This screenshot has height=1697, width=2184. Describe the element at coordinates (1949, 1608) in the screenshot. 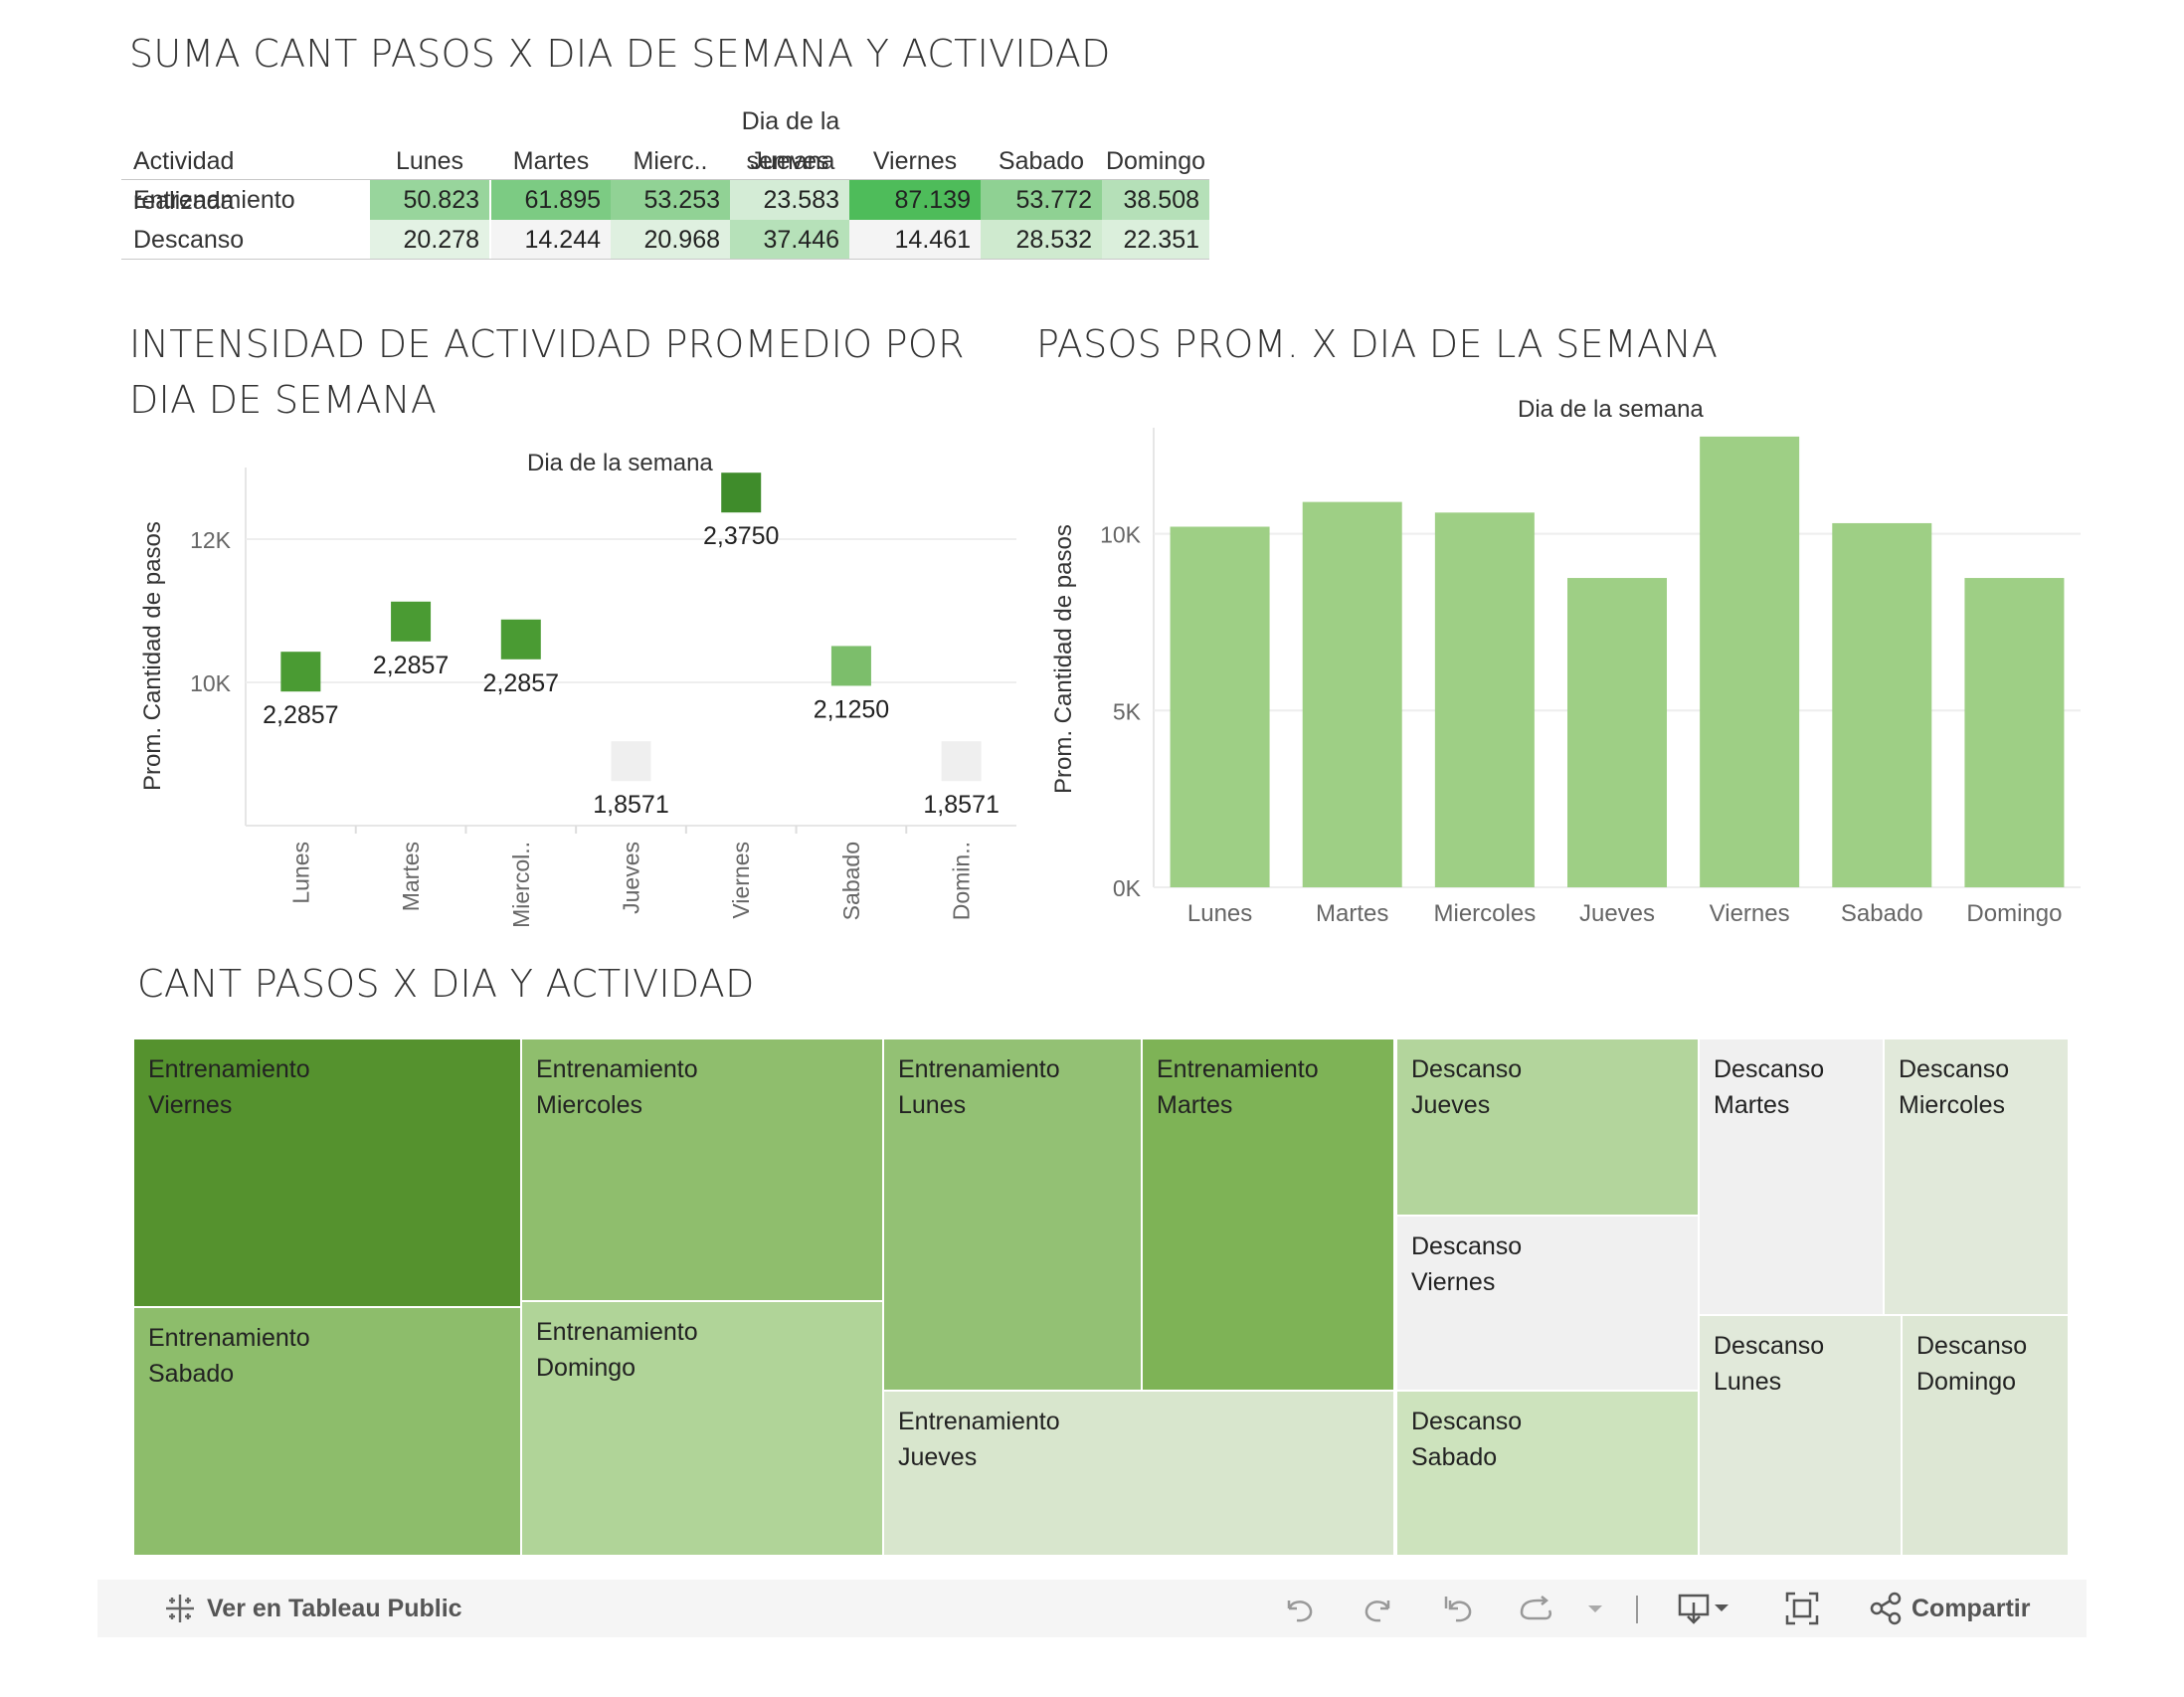

I see `share-button: Compartir` at that location.